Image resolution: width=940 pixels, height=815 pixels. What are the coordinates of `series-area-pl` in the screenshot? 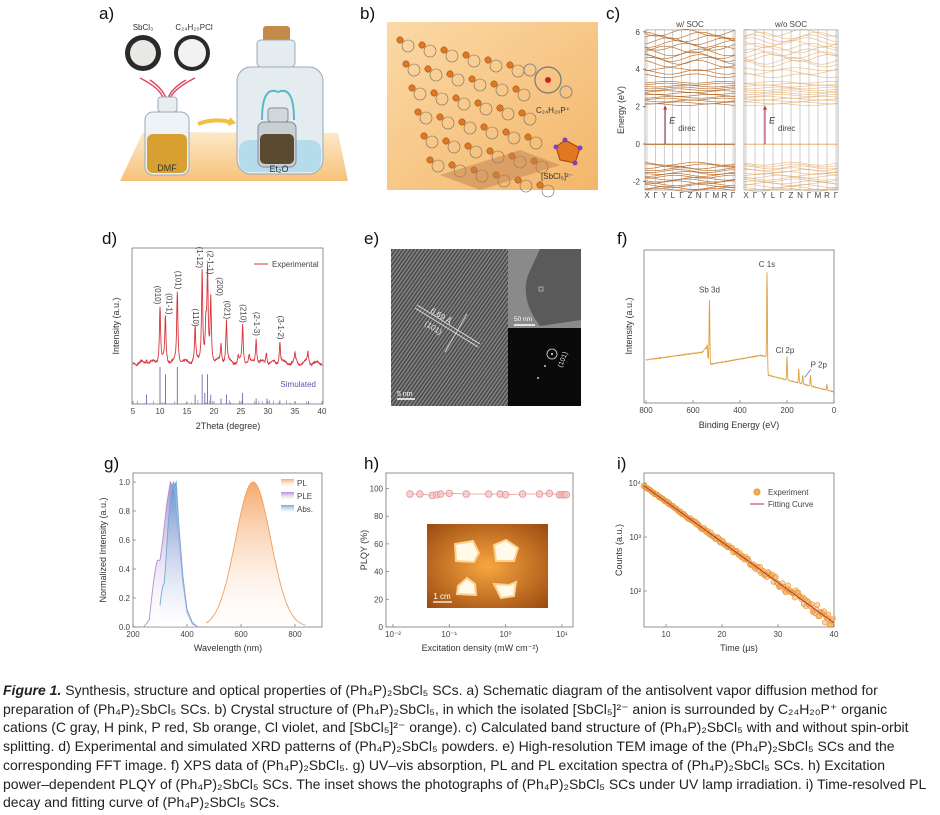 It's located at (255, 554).